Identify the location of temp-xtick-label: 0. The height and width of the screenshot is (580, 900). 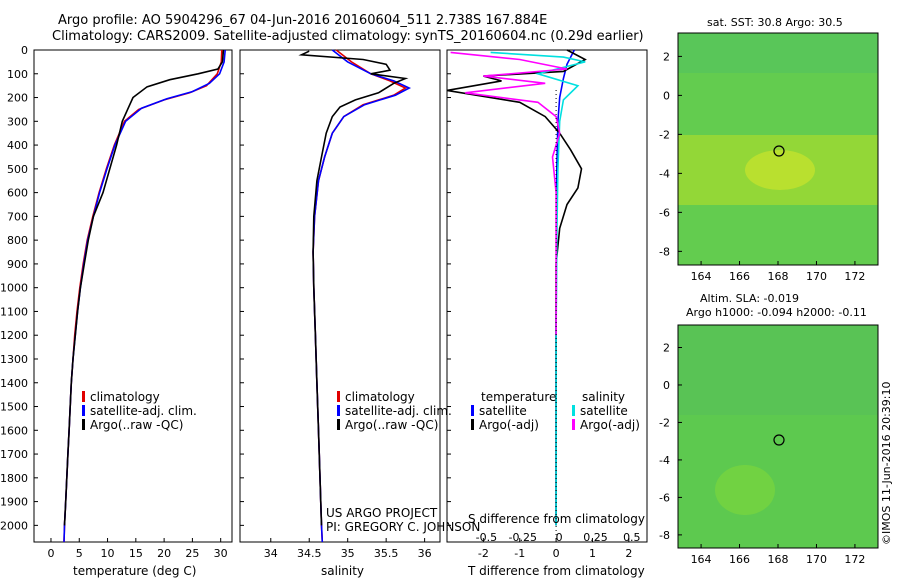
(50, 553).